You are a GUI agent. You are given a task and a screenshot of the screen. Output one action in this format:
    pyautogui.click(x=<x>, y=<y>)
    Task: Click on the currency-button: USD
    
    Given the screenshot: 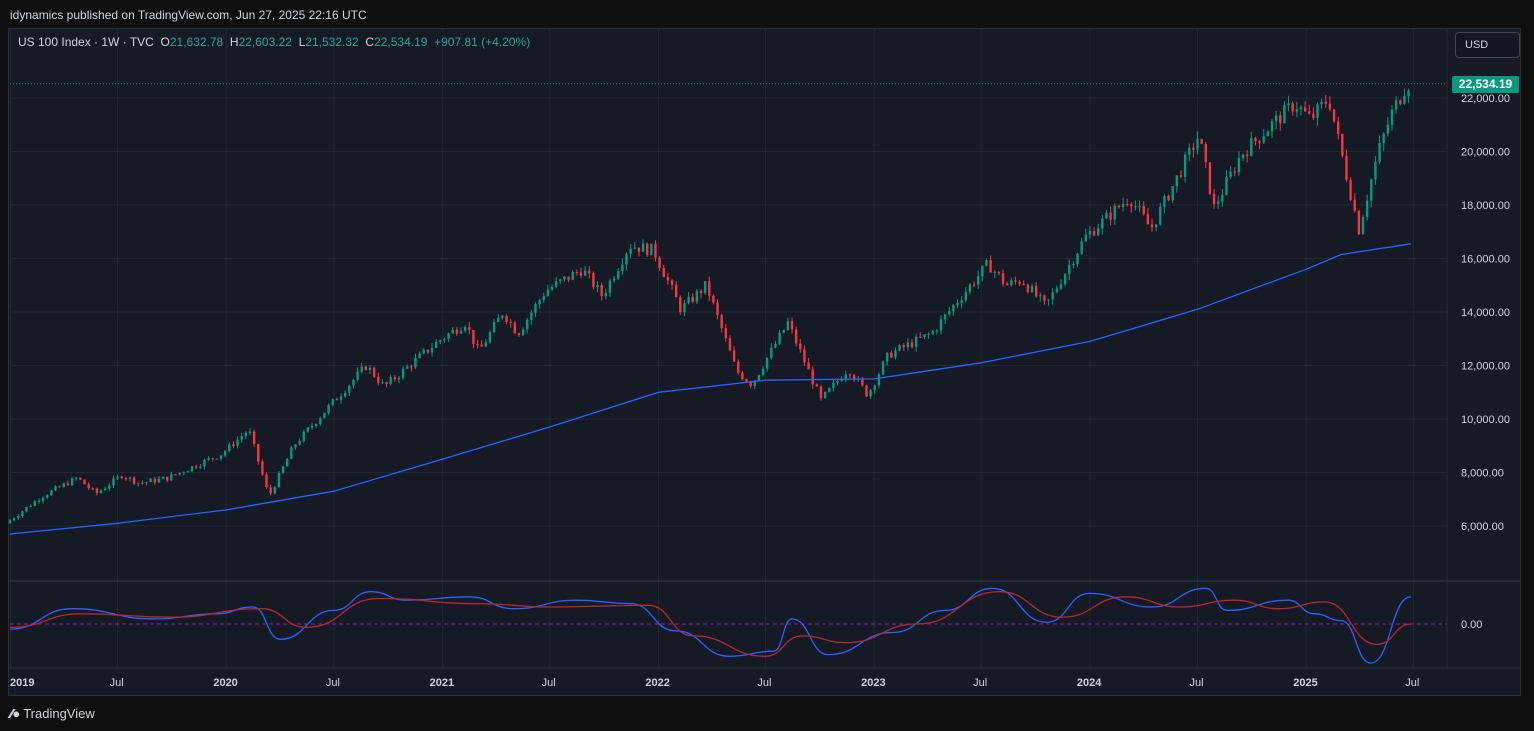 What is the action you would take?
    pyautogui.click(x=1487, y=45)
    